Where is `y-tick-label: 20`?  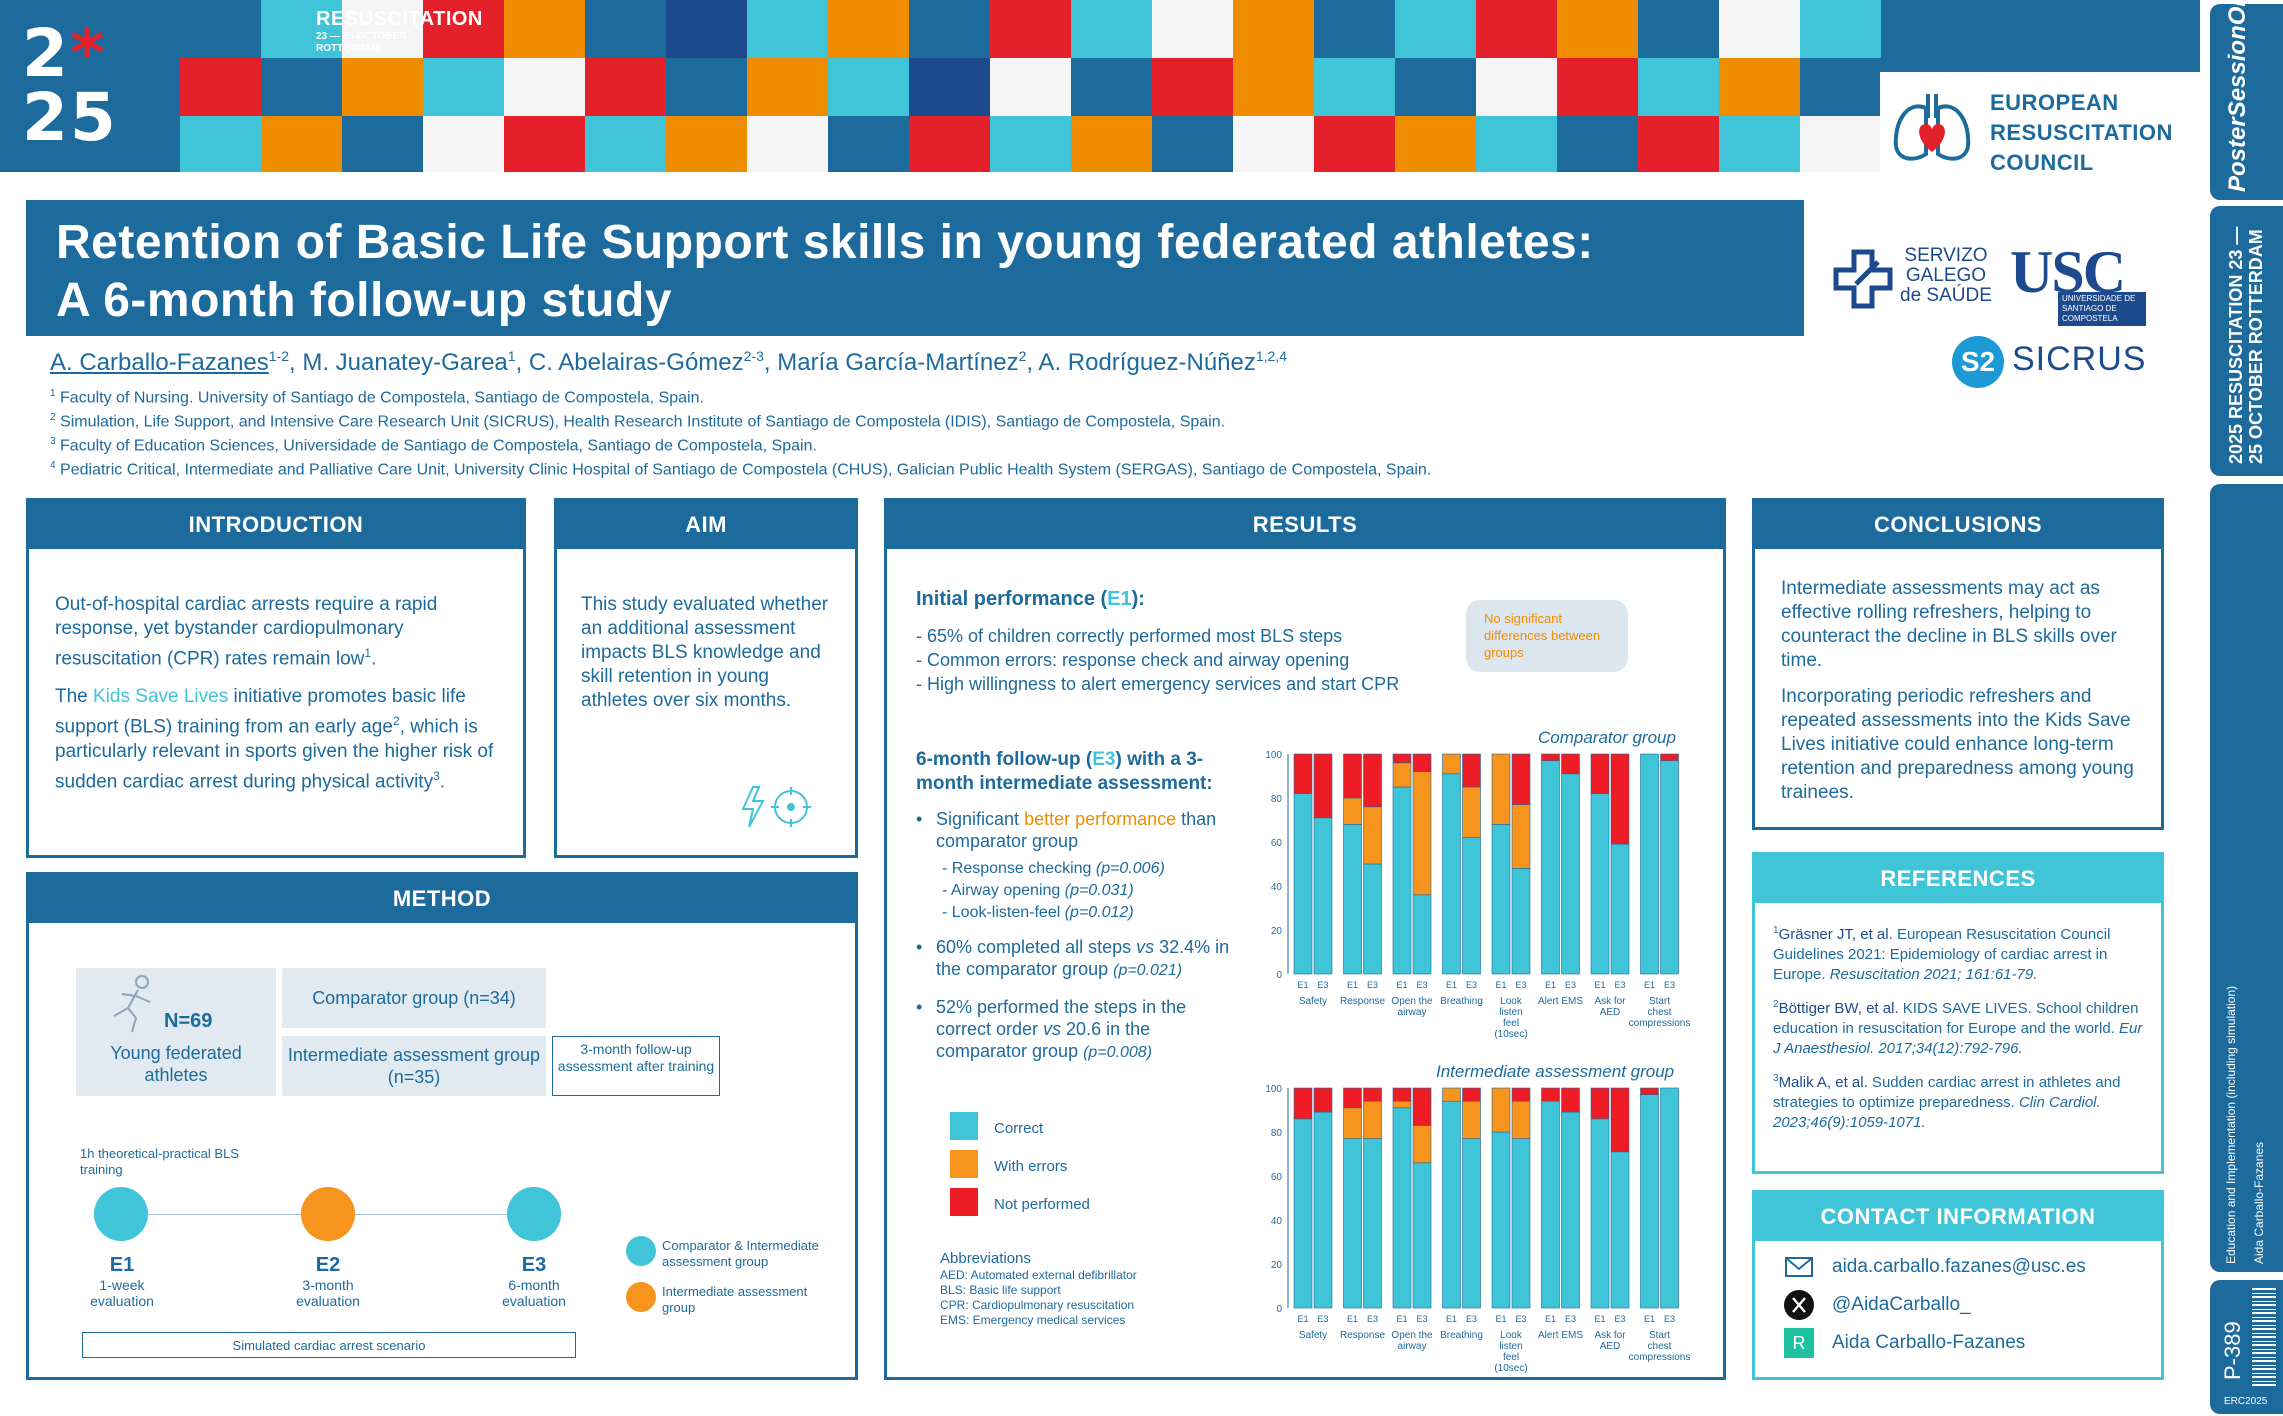 y-tick-label: 20 is located at coordinates (1277, 1265).